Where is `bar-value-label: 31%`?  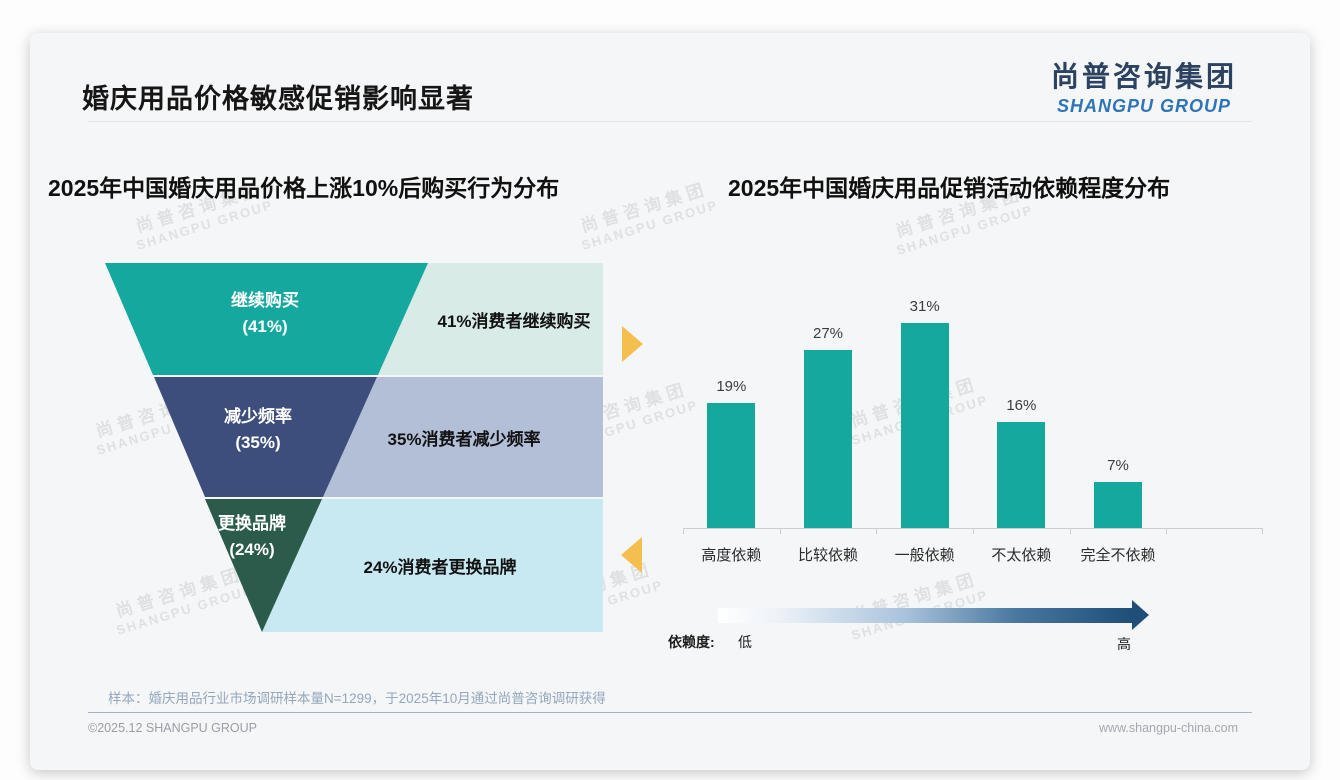
bar-value-label: 31% is located at coordinates (924, 306).